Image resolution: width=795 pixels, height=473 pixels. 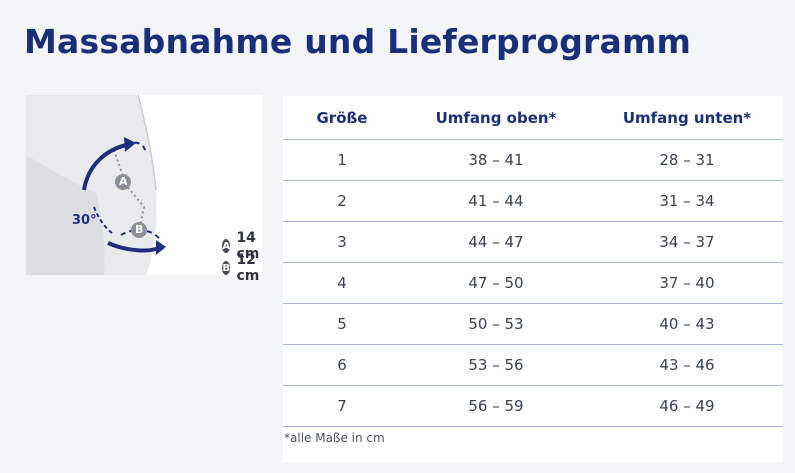 I want to click on table-row: 2 41 – 44 31 – 34, so click(x=533, y=201).